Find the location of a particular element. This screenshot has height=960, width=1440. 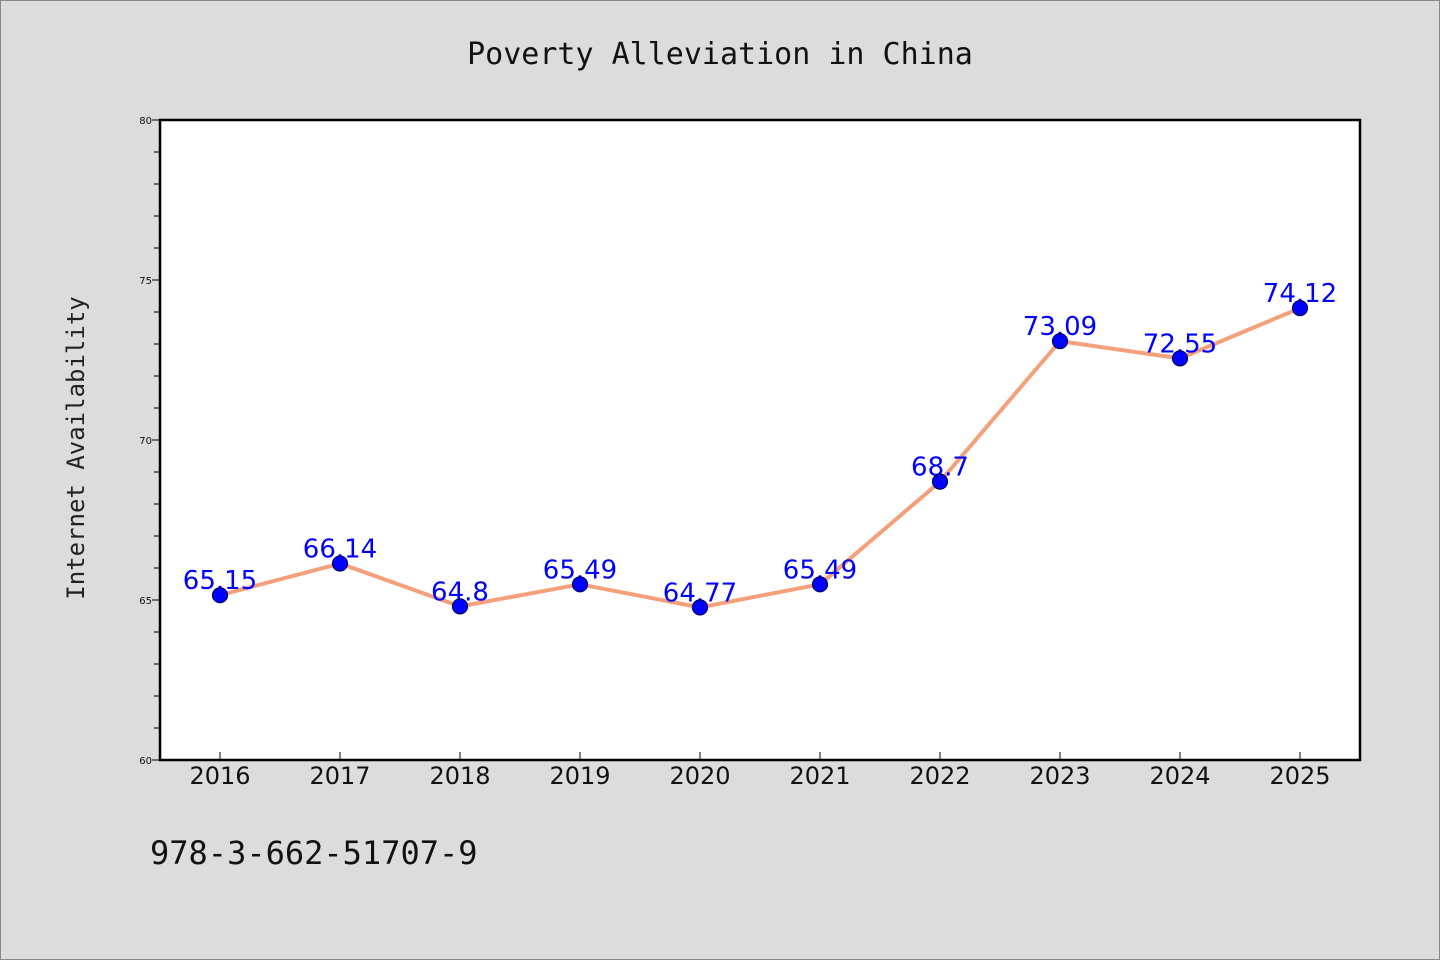

y-tick-label: 70 is located at coordinates (145, 441).